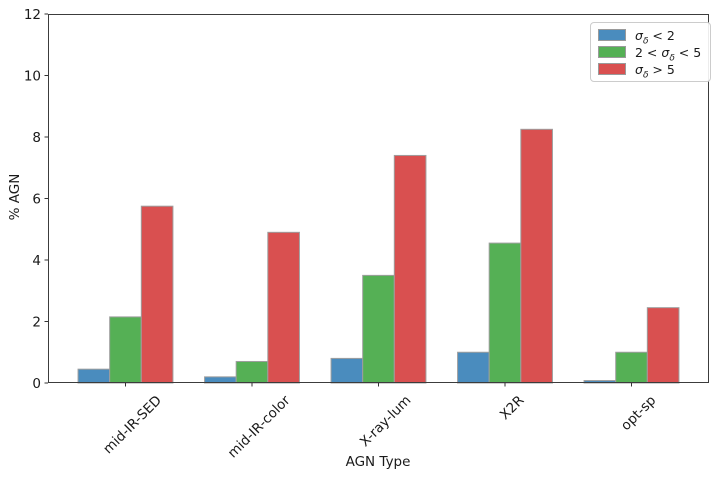 This screenshot has width=720, height=480. I want to click on legend-item: 2 < σδ < 5, so click(650, 53).